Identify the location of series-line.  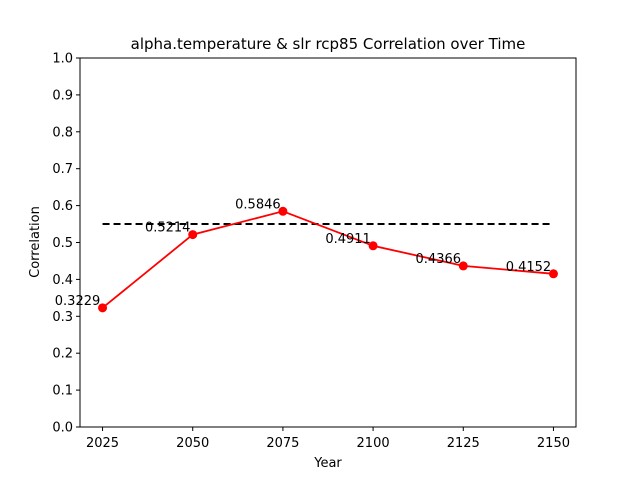
(327, 259).